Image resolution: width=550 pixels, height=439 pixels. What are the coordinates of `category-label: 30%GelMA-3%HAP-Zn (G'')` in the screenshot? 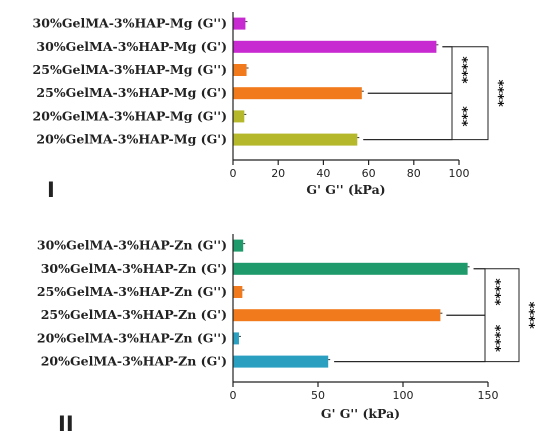 It's located at (132, 245).